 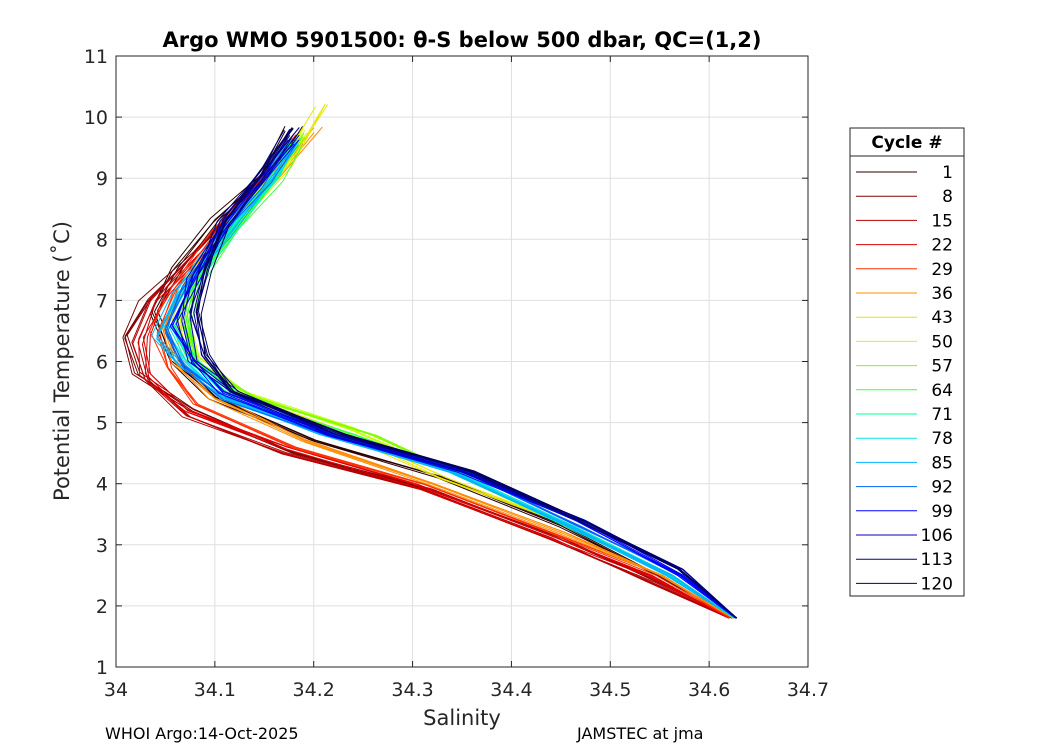 I want to click on legend-label-8: 8, so click(x=947, y=197).